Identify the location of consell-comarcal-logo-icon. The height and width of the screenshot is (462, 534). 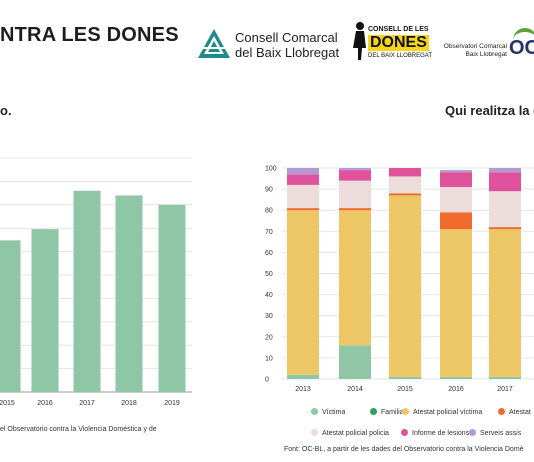
(214, 43).